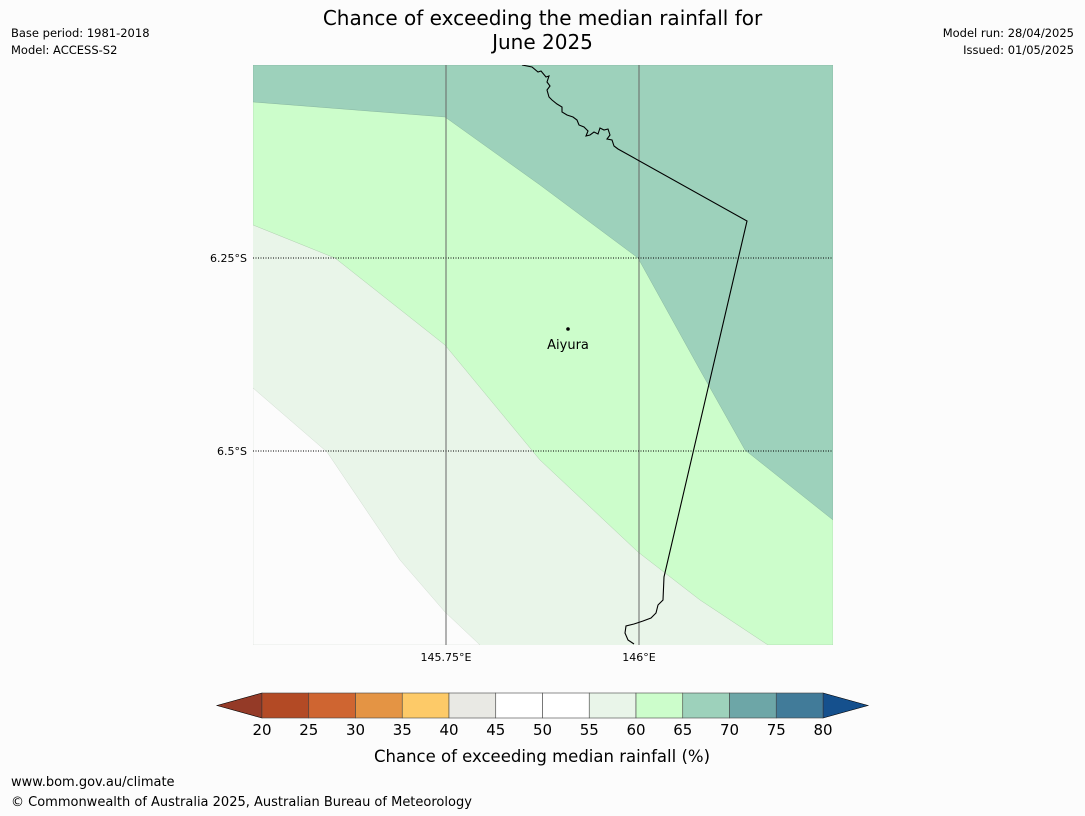  What do you see at coordinates (1008, 33) in the screenshot?
I see `model-run: Model run: 28/04/2025` at bounding box center [1008, 33].